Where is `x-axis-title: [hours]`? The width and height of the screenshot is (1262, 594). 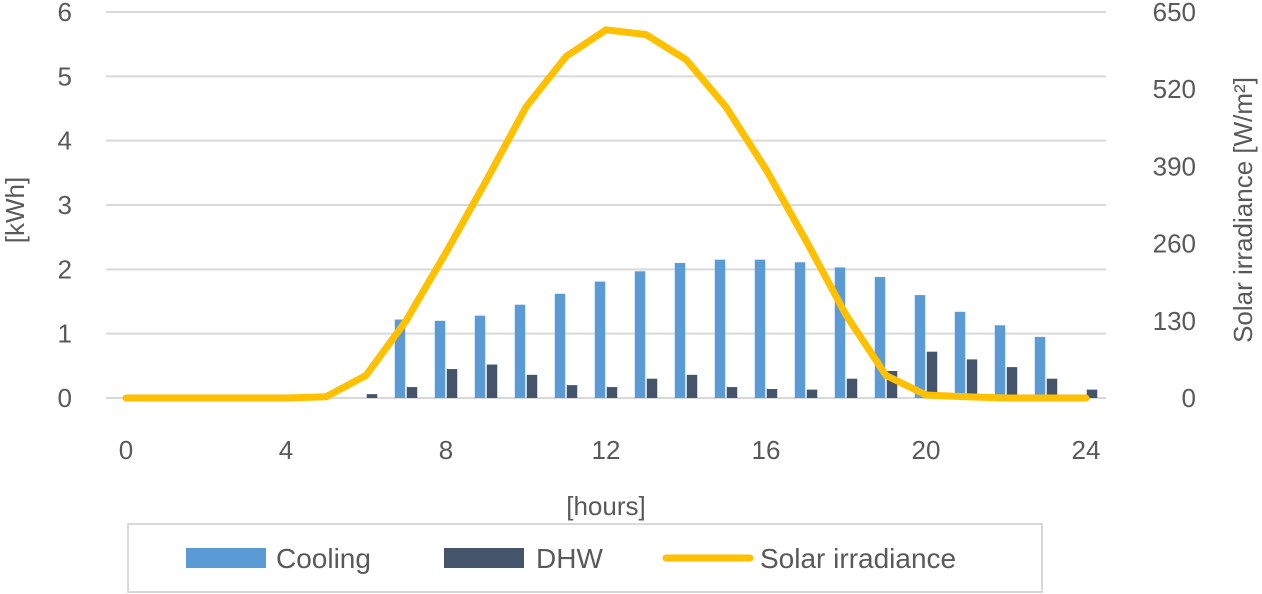 x-axis-title: [hours] is located at coordinates (606, 506).